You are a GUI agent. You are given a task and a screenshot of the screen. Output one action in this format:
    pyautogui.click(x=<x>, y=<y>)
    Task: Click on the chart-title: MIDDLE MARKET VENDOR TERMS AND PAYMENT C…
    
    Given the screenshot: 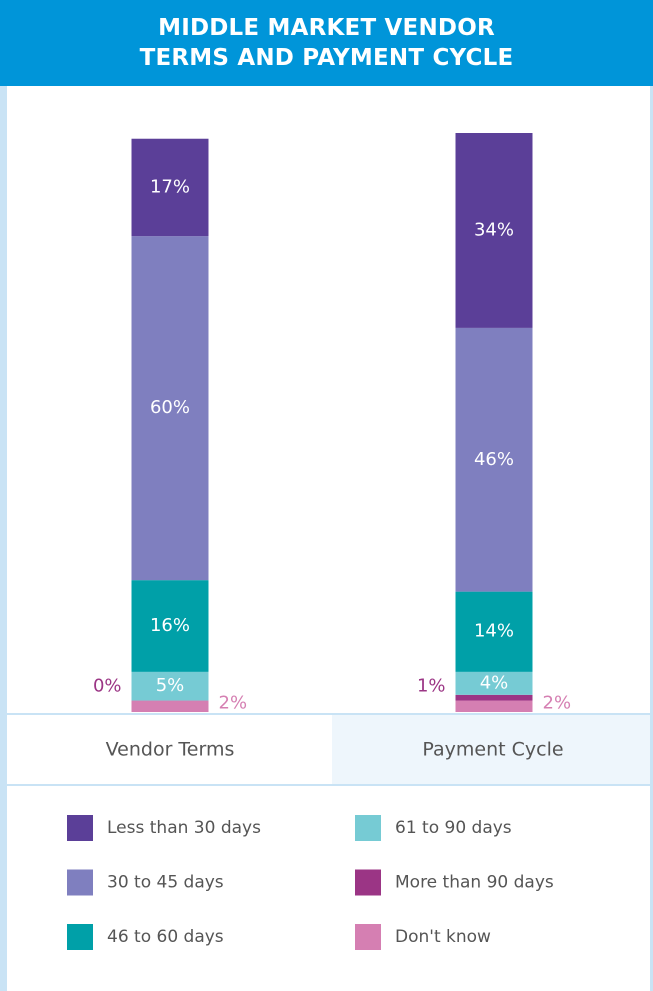 What is the action you would take?
    pyautogui.click(x=326, y=43)
    